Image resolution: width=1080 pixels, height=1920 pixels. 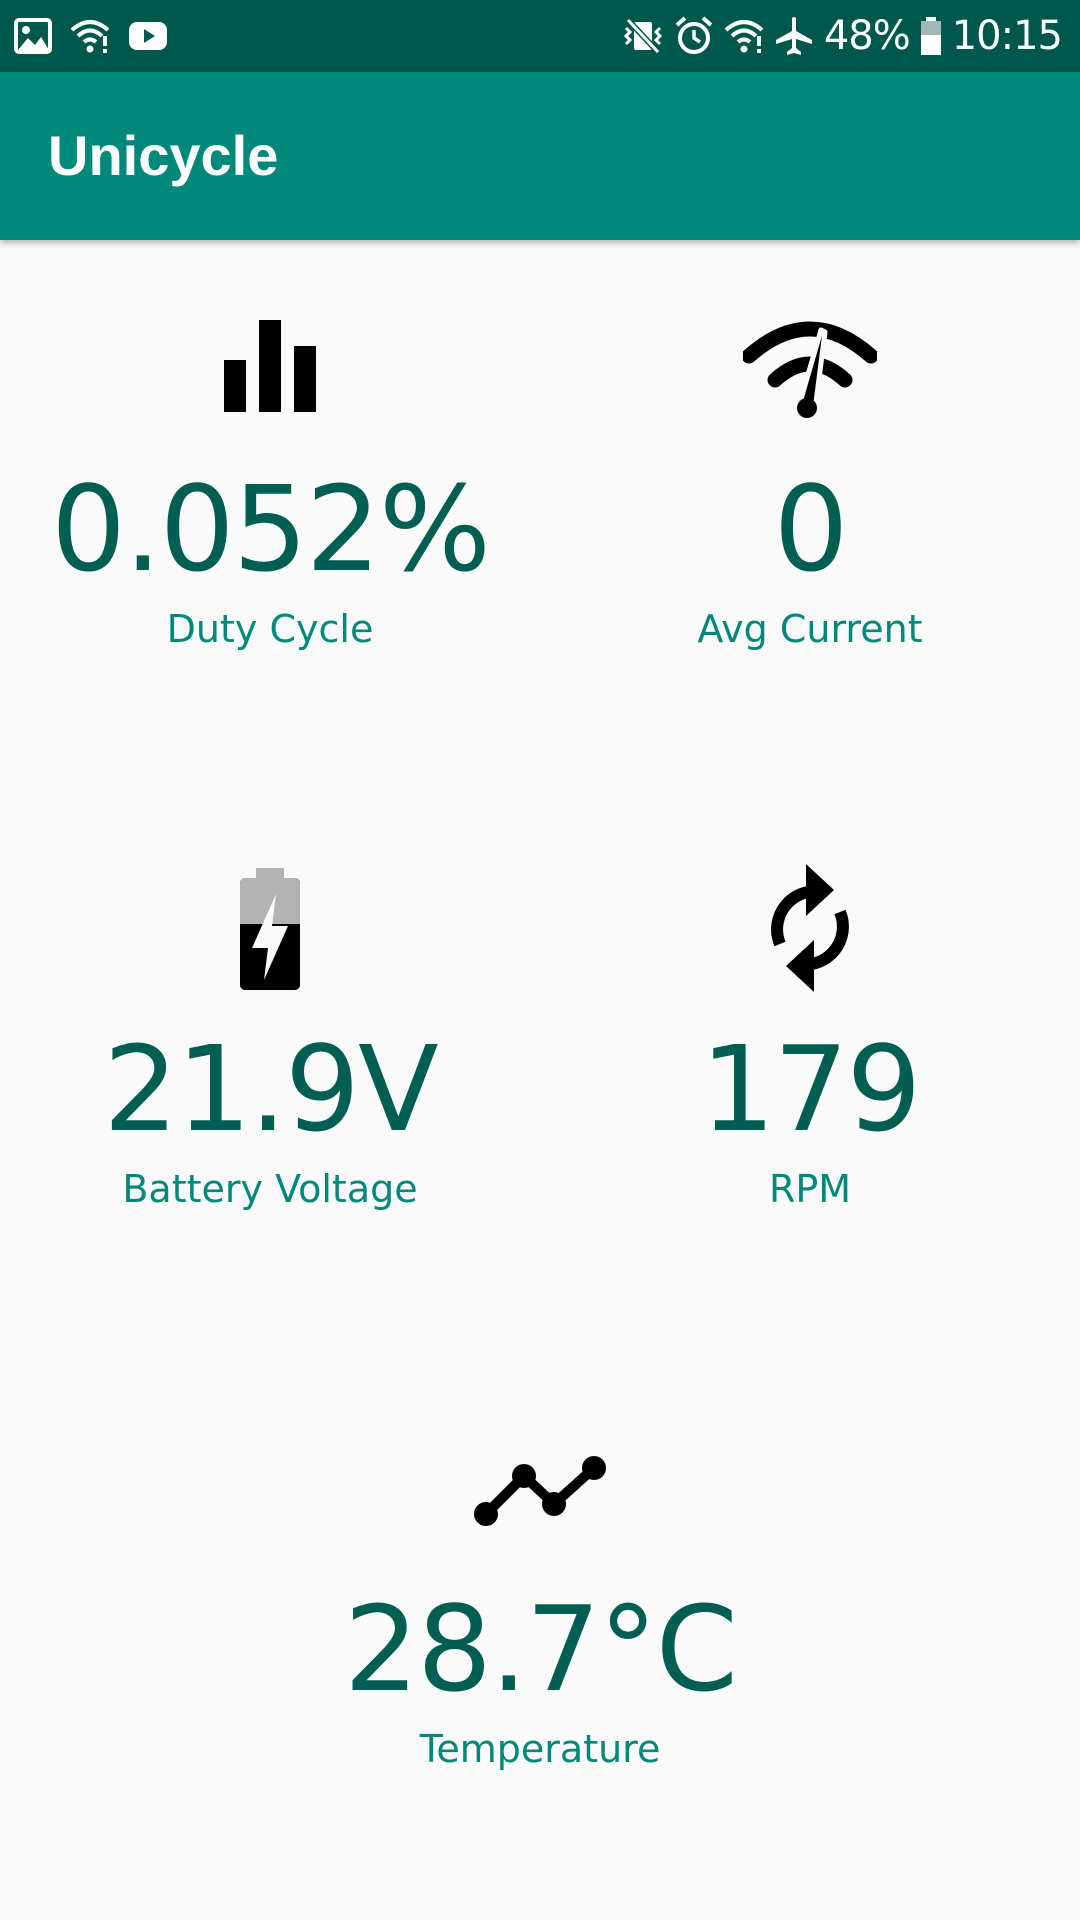 What do you see at coordinates (33, 36) in the screenshot?
I see `image-icon` at bounding box center [33, 36].